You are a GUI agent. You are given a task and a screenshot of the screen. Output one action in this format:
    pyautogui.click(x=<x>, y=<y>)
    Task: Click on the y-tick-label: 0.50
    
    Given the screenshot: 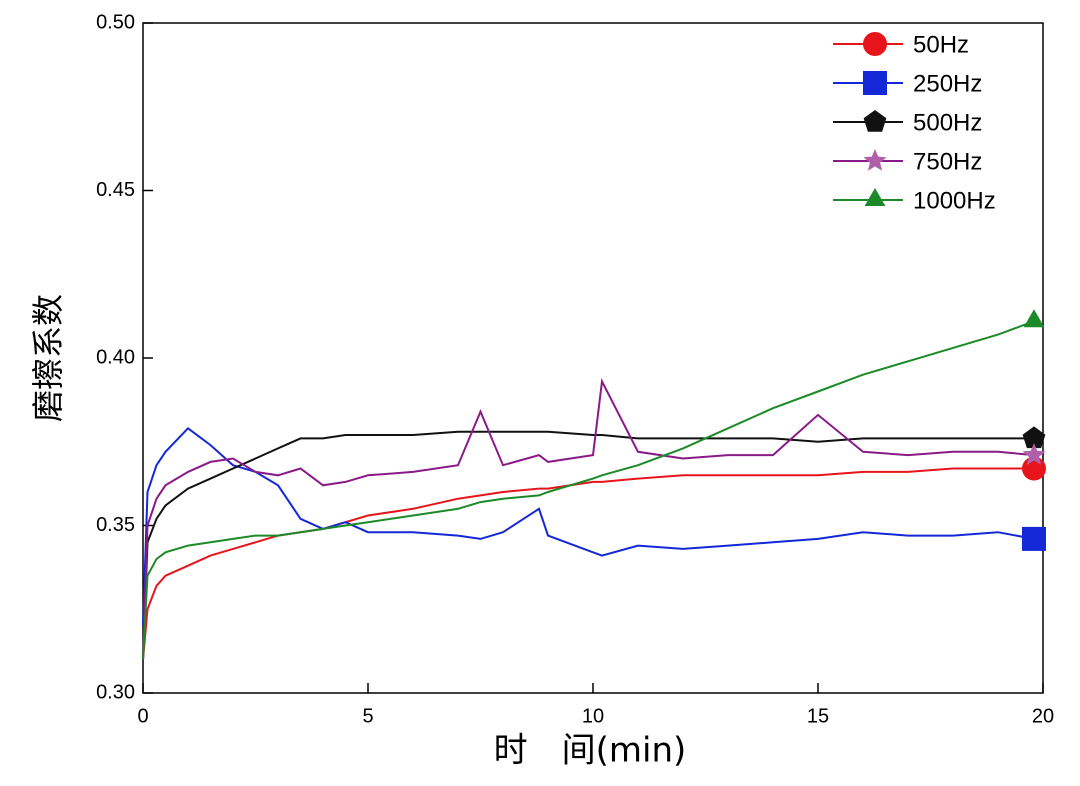 What is the action you would take?
    pyautogui.click(x=115, y=22)
    